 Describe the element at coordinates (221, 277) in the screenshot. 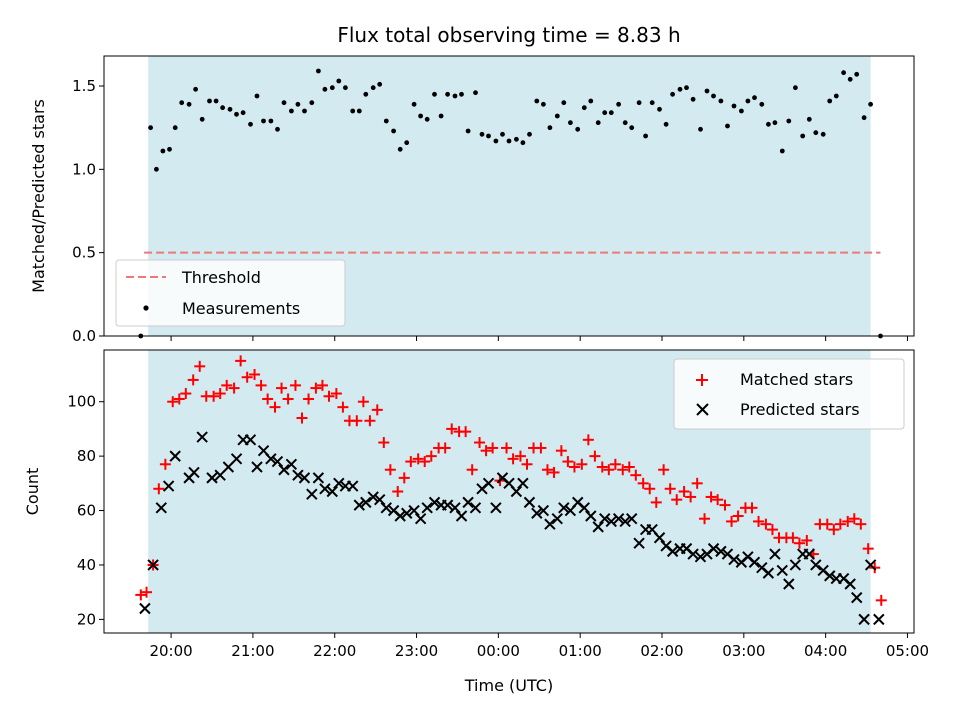

I see `legend-threshold-label: Threshold` at that location.